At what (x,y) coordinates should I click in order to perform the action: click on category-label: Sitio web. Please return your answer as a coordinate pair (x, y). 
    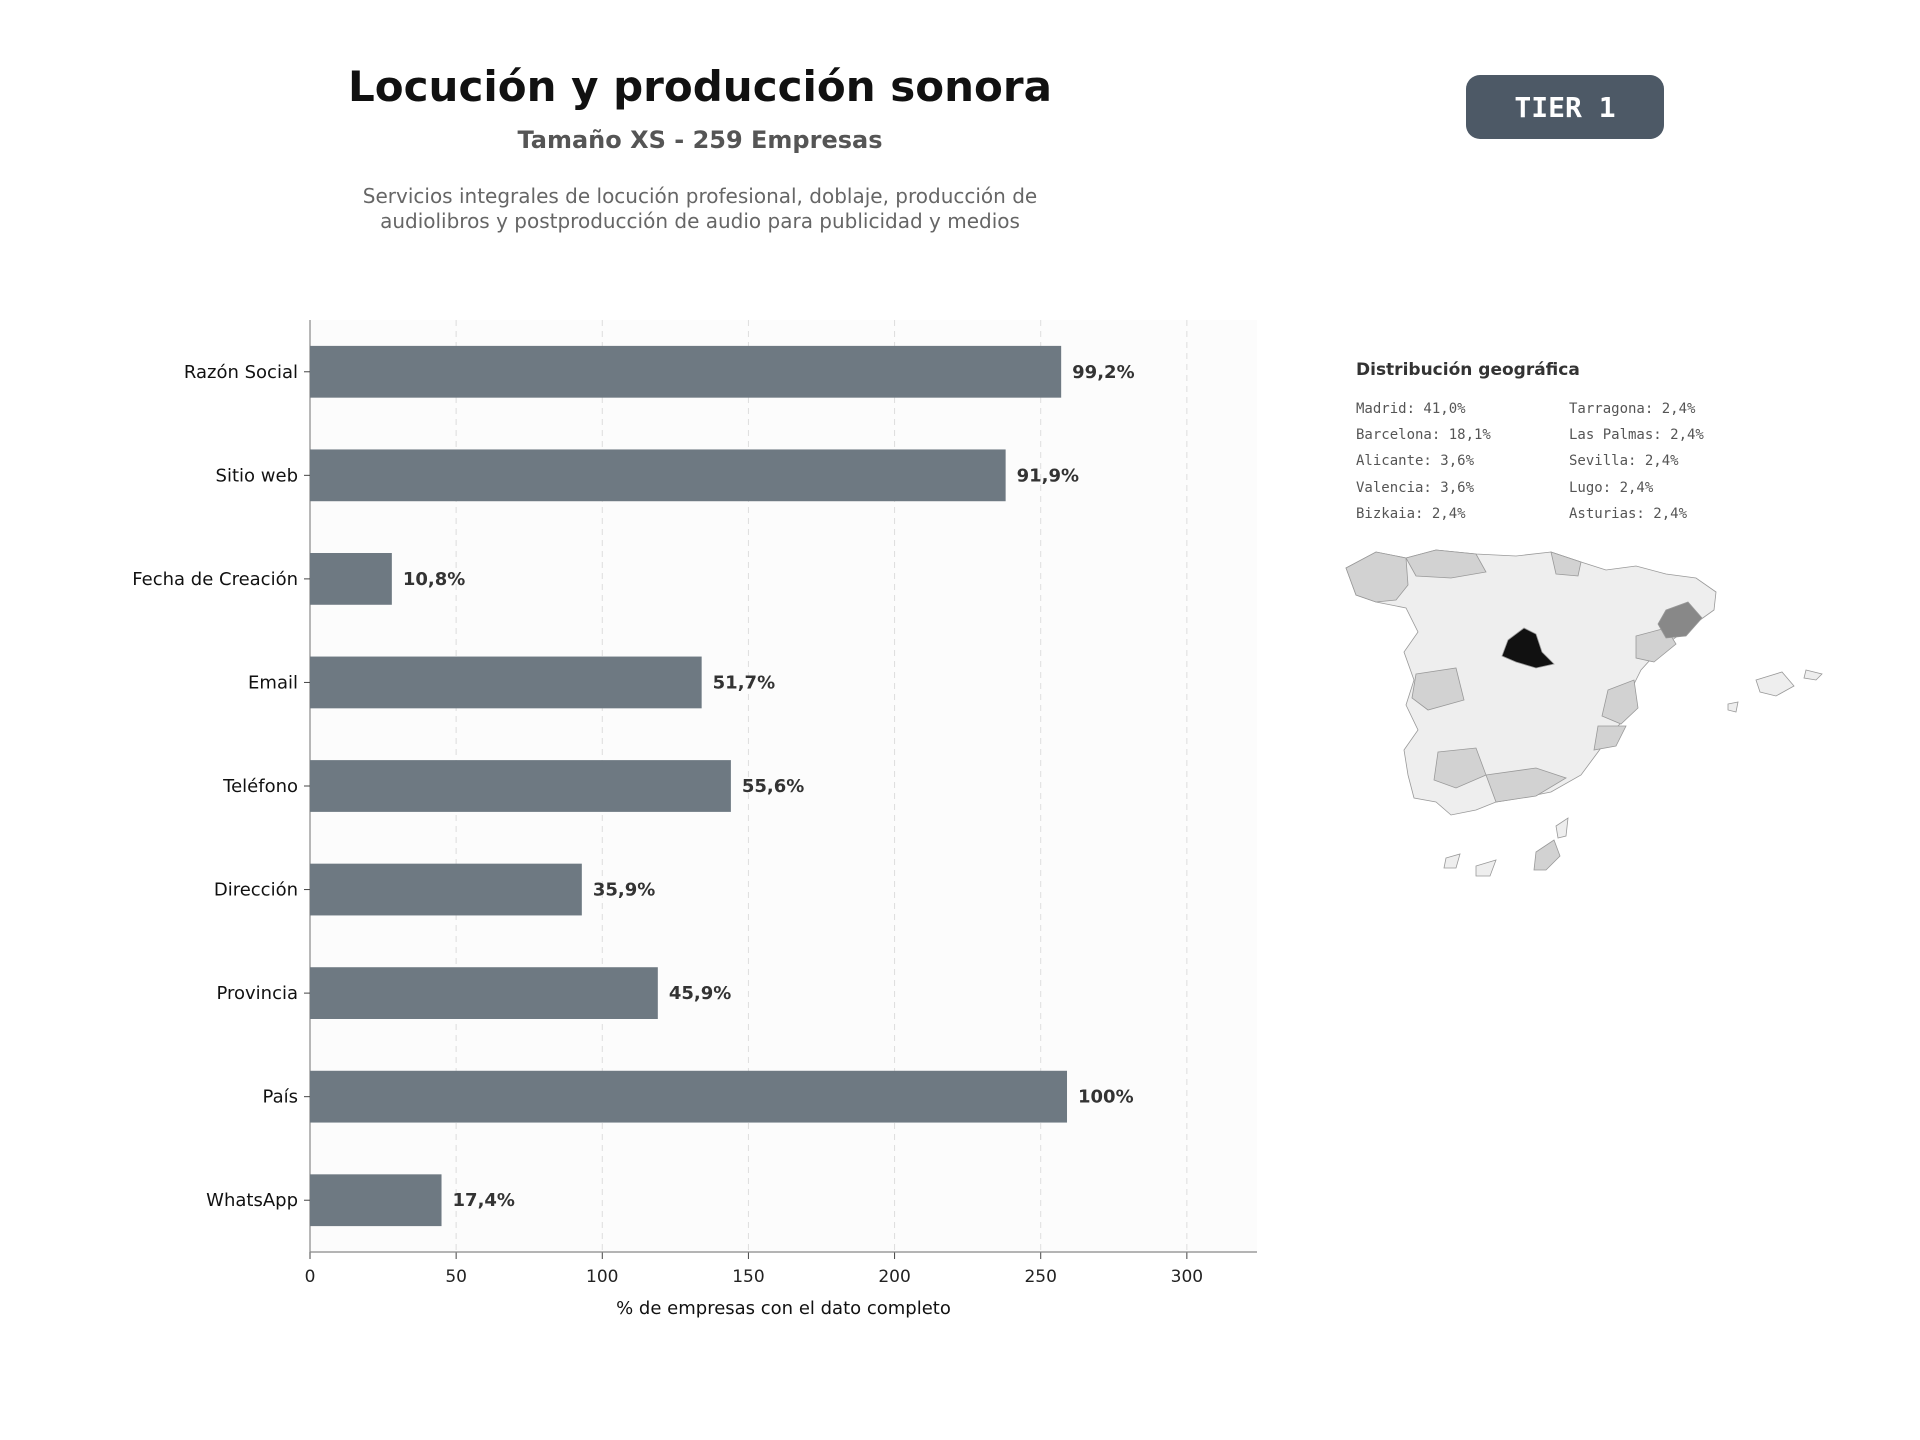
    Looking at the image, I should click on (257, 475).